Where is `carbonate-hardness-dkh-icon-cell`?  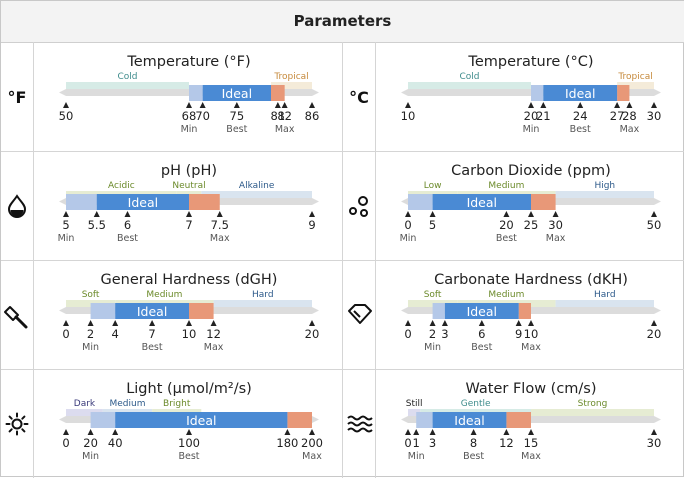
carbonate-hardness-dkh-icon-cell is located at coordinates (359, 314).